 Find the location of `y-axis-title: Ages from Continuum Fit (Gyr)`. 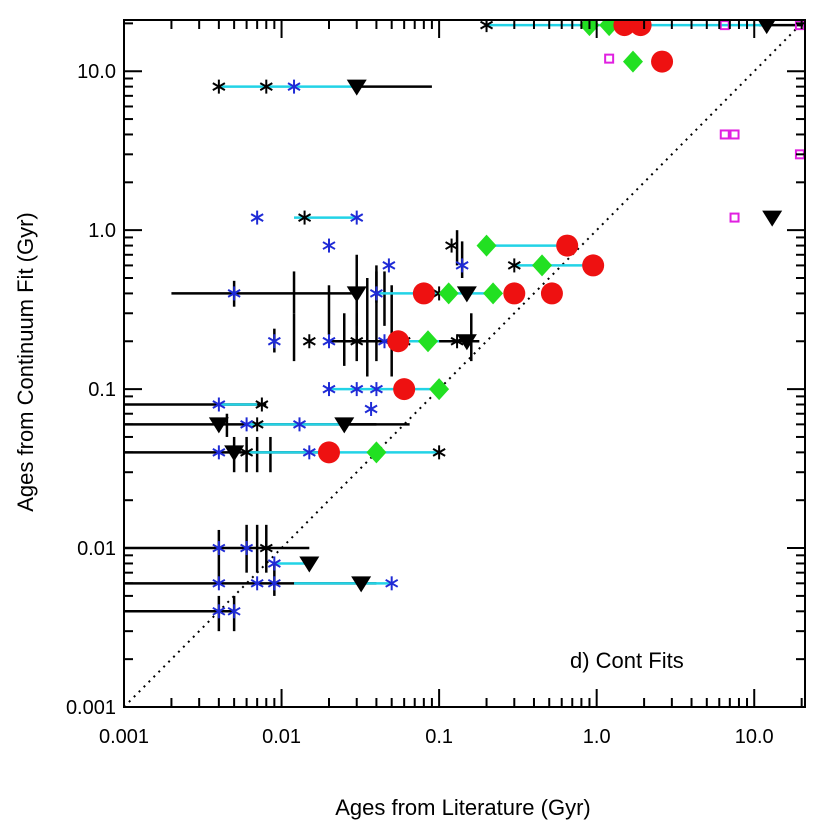

y-axis-title: Ages from Continuum Fit (Gyr) is located at coordinates (25, 362).